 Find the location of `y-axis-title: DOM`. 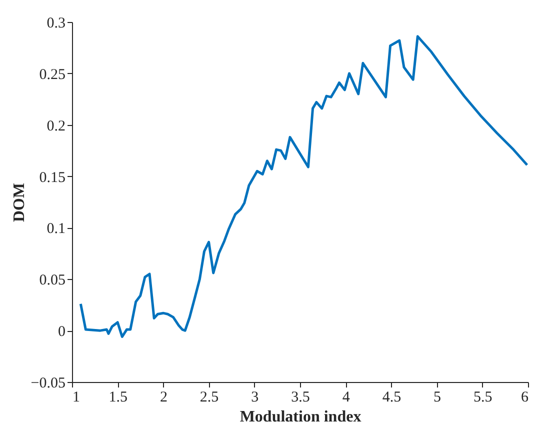

y-axis-title: DOM is located at coordinates (19, 202).